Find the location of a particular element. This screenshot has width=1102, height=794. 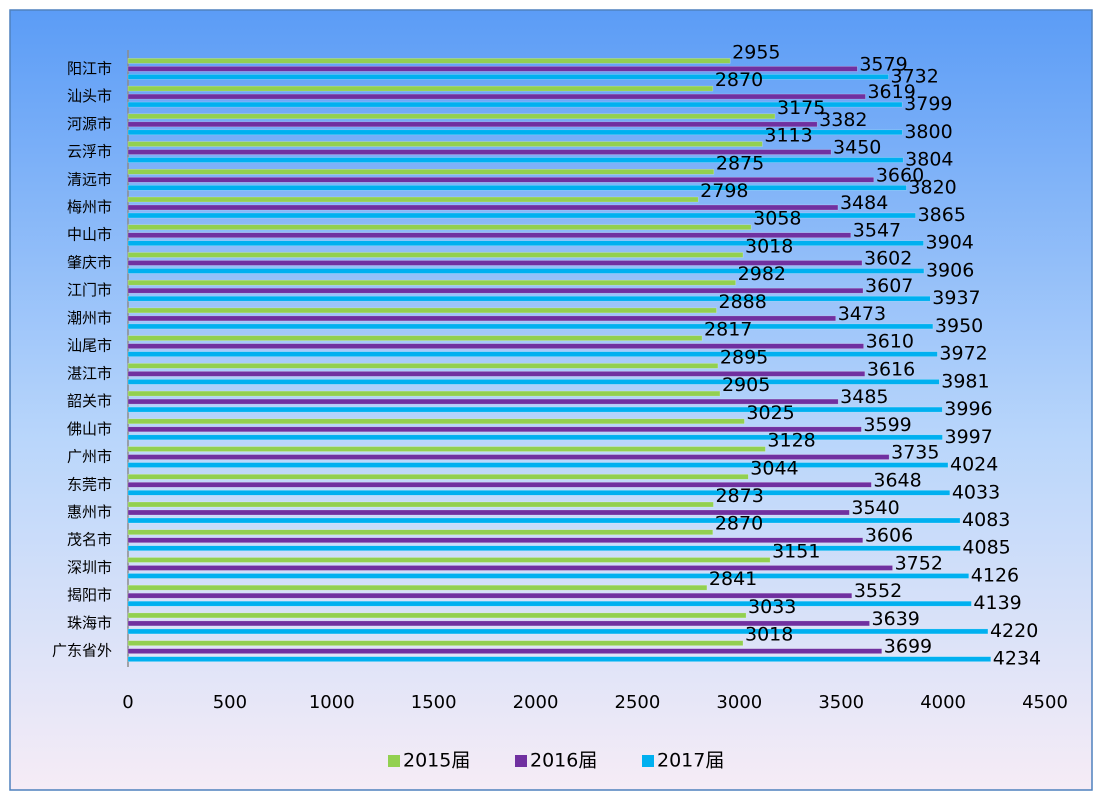

value-label: 3732 is located at coordinates (914, 76).